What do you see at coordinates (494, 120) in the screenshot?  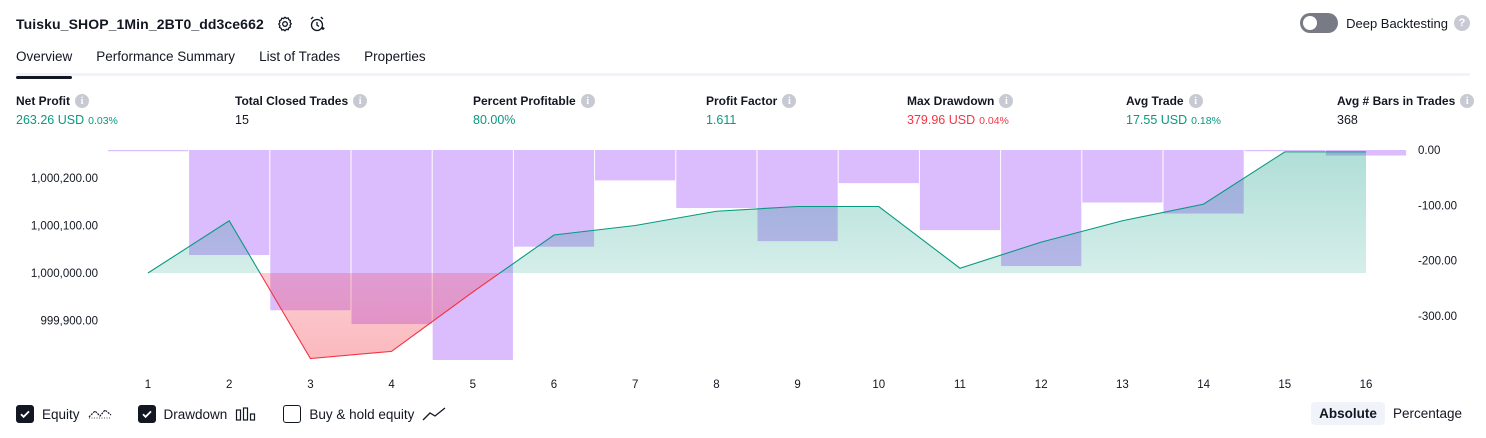 I see `metric-value: 80.00%` at bounding box center [494, 120].